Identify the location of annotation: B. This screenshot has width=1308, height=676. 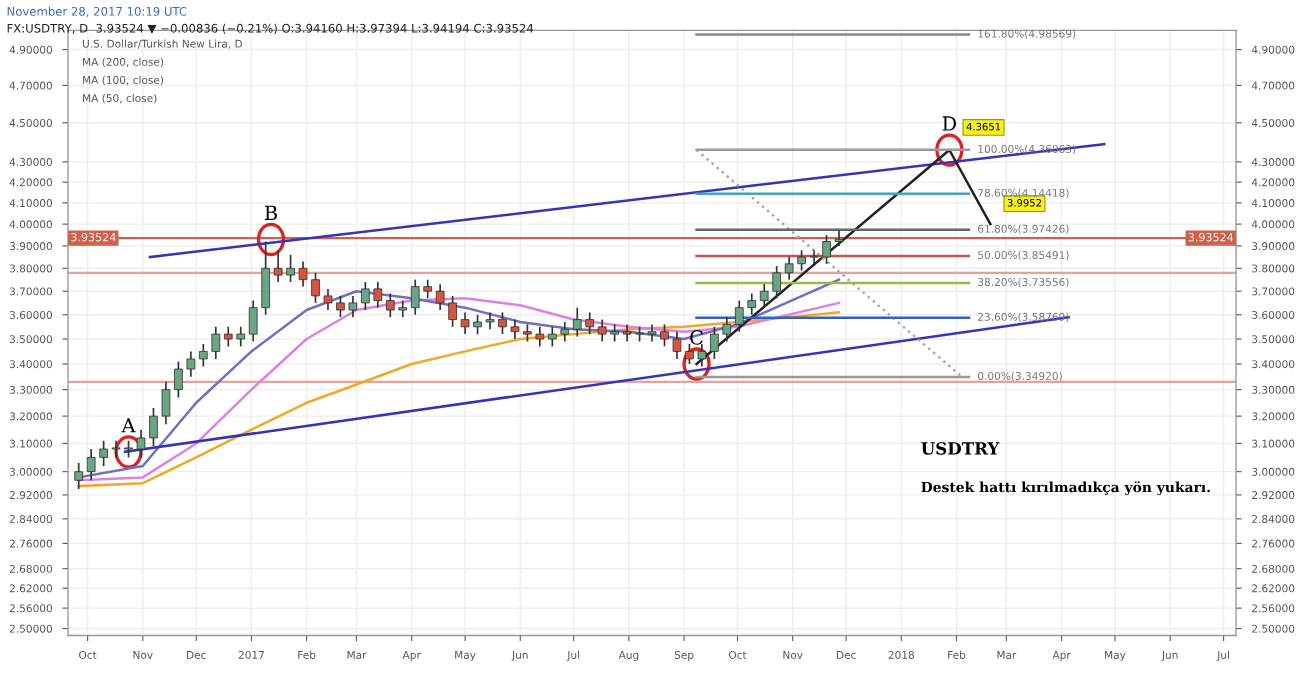
(270, 212).